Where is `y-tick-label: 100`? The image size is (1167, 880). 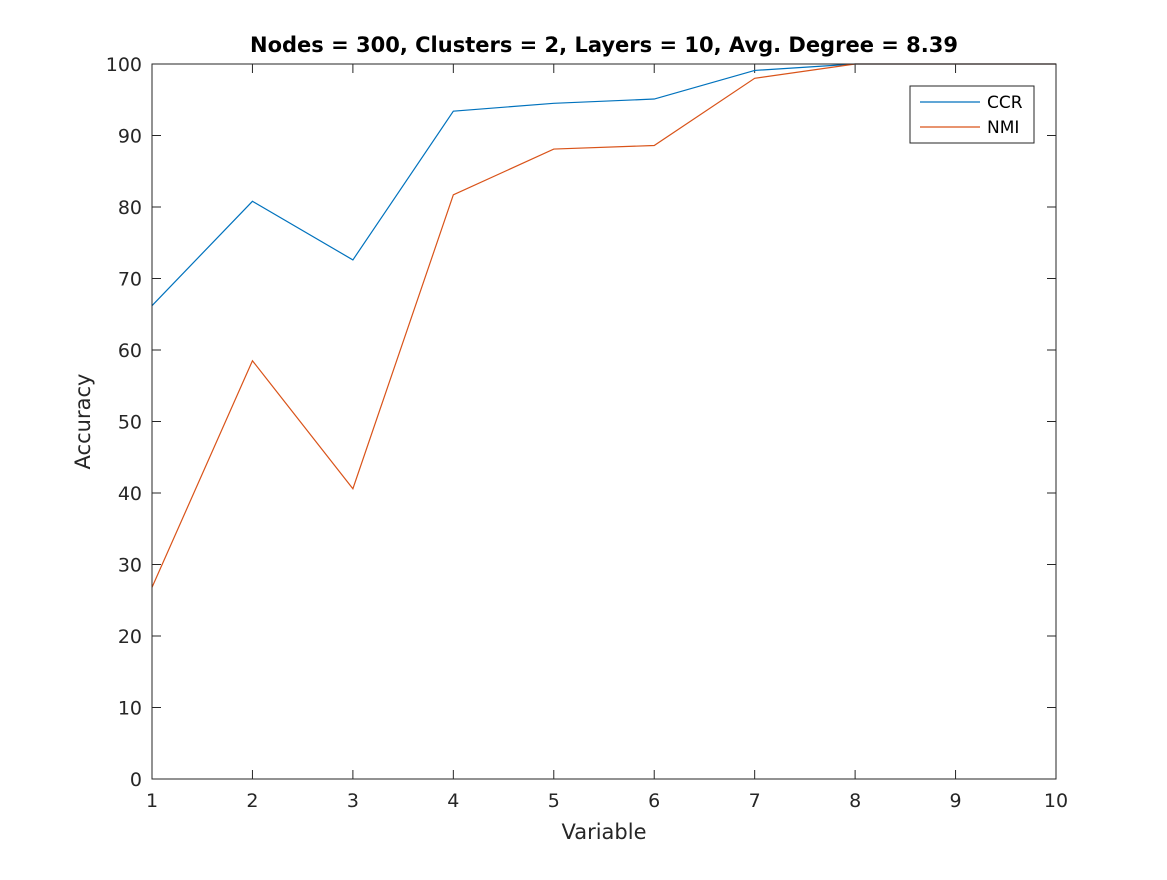 y-tick-label: 100 is located at coordinates (124, 65).